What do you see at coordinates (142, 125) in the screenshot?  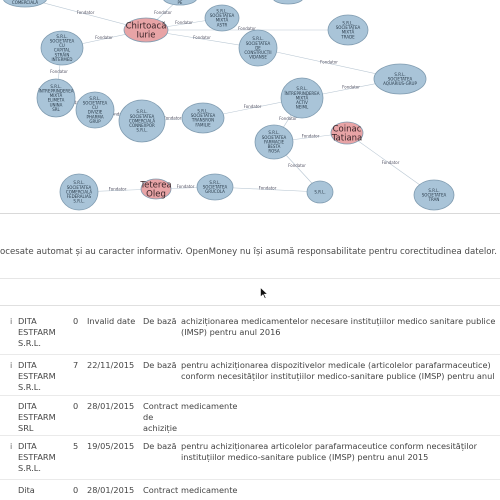 I see `graph-node-label: CONNEXPOR` at bounding box center [142, 125].